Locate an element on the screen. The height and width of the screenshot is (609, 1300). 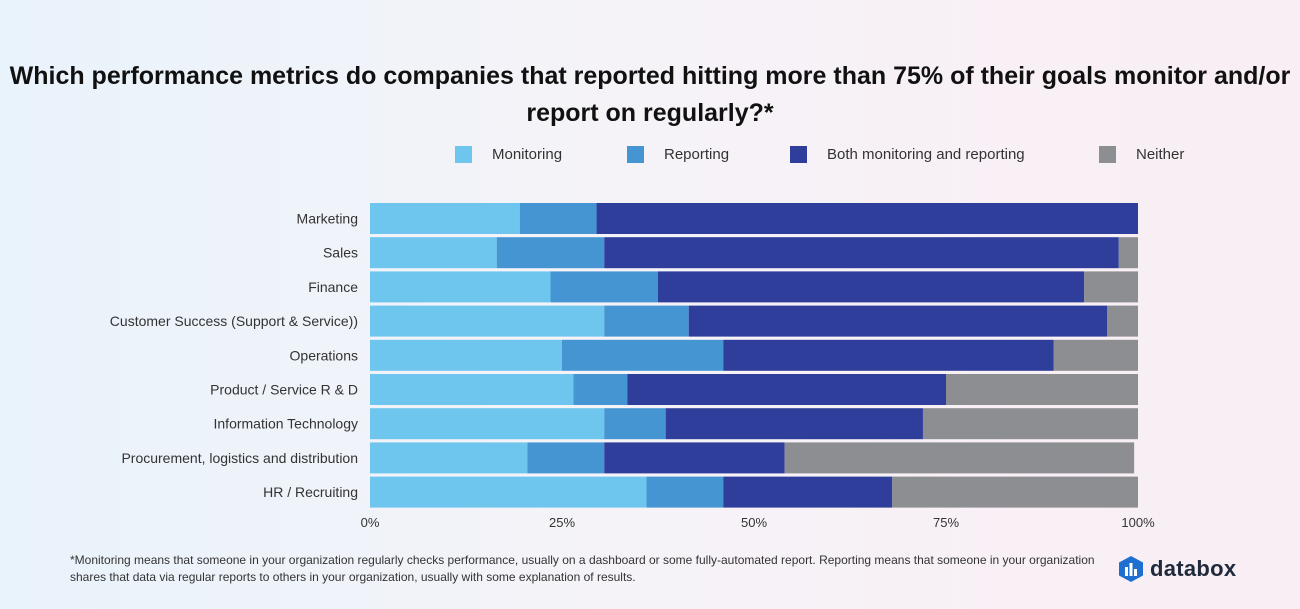
x-tick-label: 100% is located at coordinates (1138, 522).